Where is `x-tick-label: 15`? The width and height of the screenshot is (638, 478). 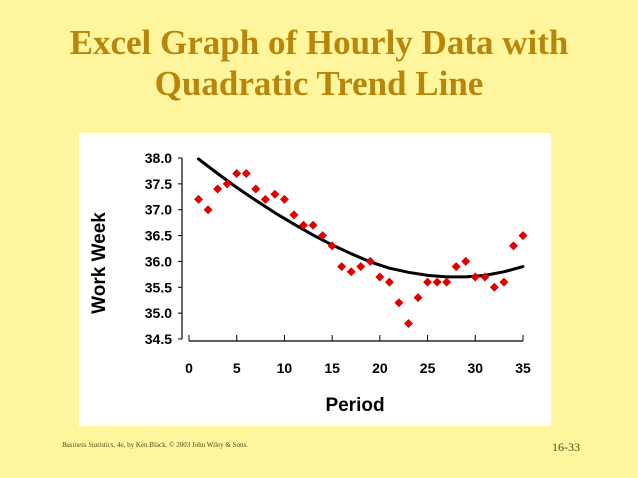
x-tick-label: 15 is located at coordinates (332, 368).